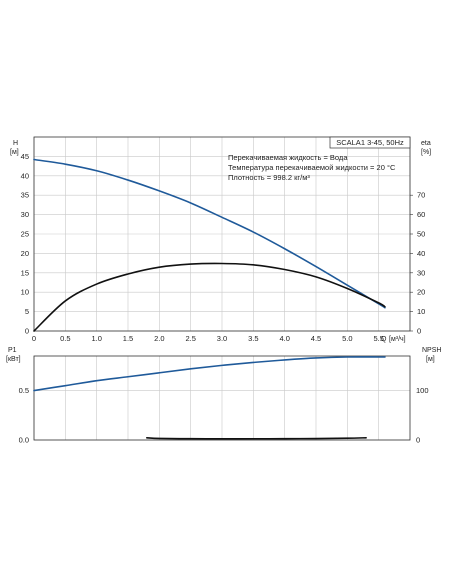  What do you see at coordinates (65, 338) in the screenshot?
I see `x-tick-label: 0.5` at bounding box center [65, 338].